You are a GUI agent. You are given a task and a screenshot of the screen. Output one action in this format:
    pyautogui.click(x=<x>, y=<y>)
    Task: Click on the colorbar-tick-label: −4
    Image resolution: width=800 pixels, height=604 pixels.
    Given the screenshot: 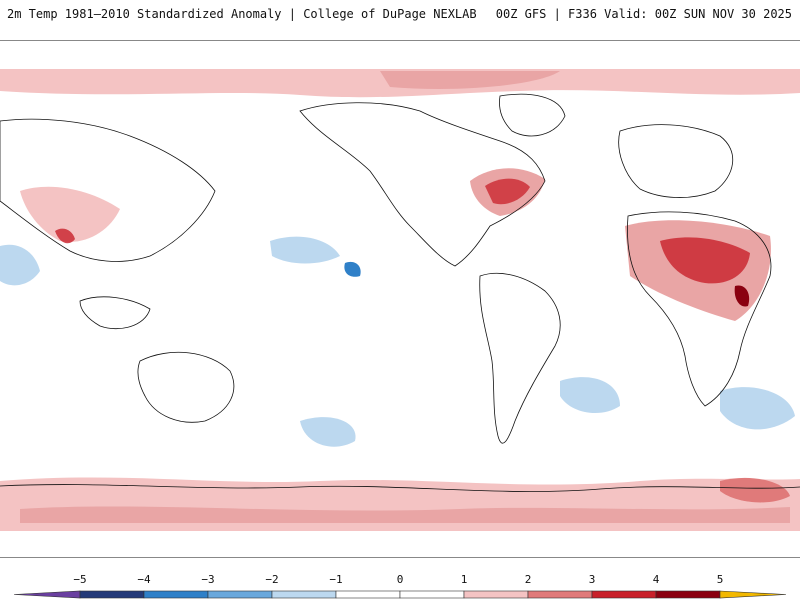 What is the action you would take?
    pyautogui.click(x=144, y=579)
    